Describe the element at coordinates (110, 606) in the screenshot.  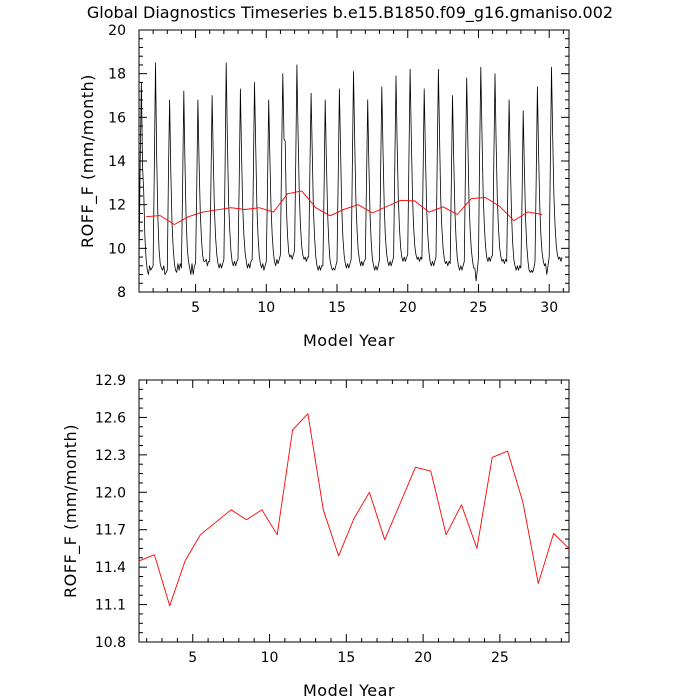
I see `y-tick-label: 11.1` at that location.